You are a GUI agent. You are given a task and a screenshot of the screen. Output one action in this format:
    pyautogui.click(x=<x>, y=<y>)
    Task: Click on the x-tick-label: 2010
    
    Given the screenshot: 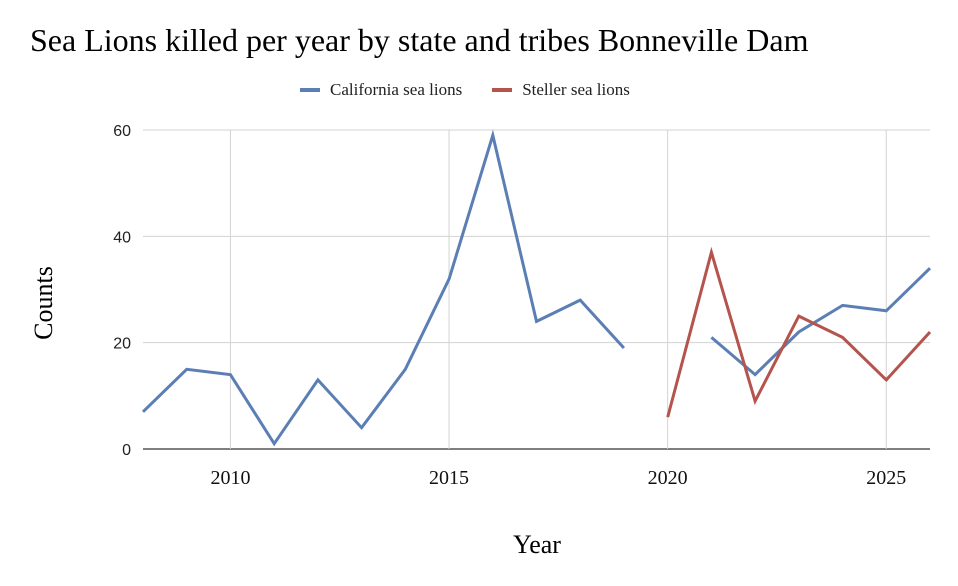 What is the action you would take?
    pyautogui.click(x=230, y=478)
    